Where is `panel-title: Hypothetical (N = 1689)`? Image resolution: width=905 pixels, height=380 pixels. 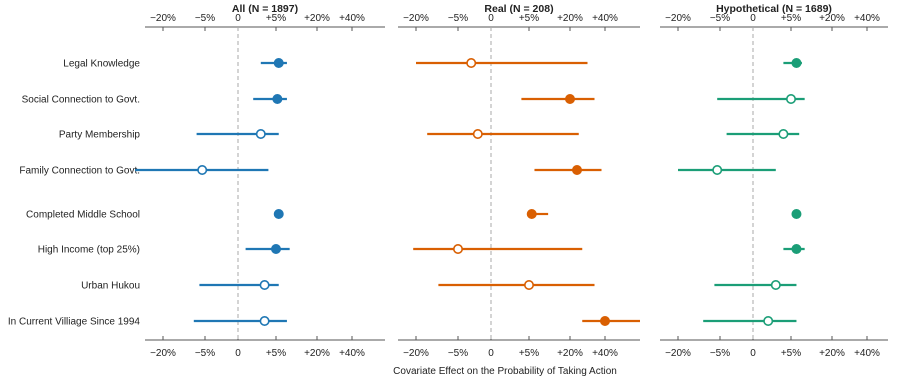 panel-title: Hypothetical (N = 1689) is located at coordinates (774, 9).